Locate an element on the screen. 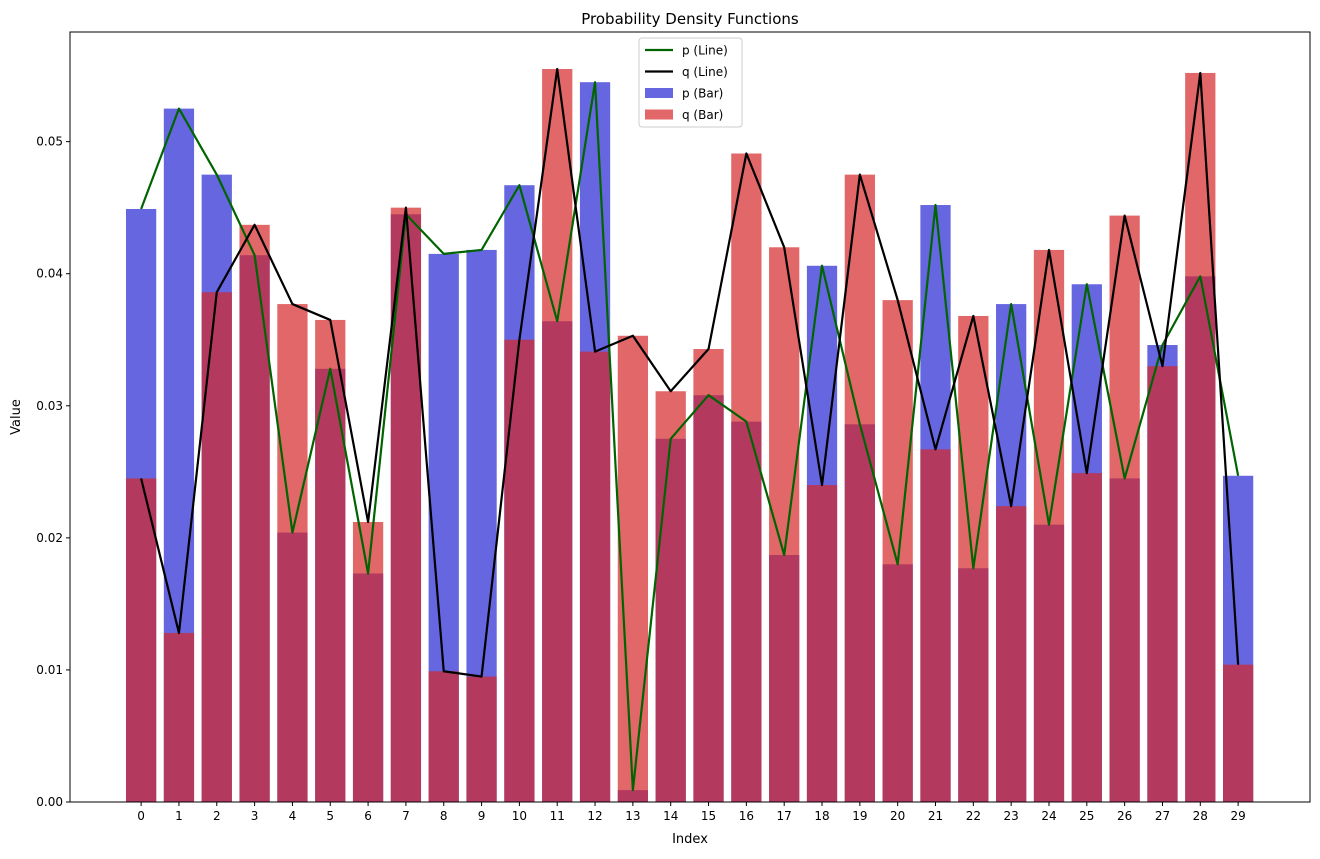  x-tick-label: 24 is located at coordinates (1048, 816).